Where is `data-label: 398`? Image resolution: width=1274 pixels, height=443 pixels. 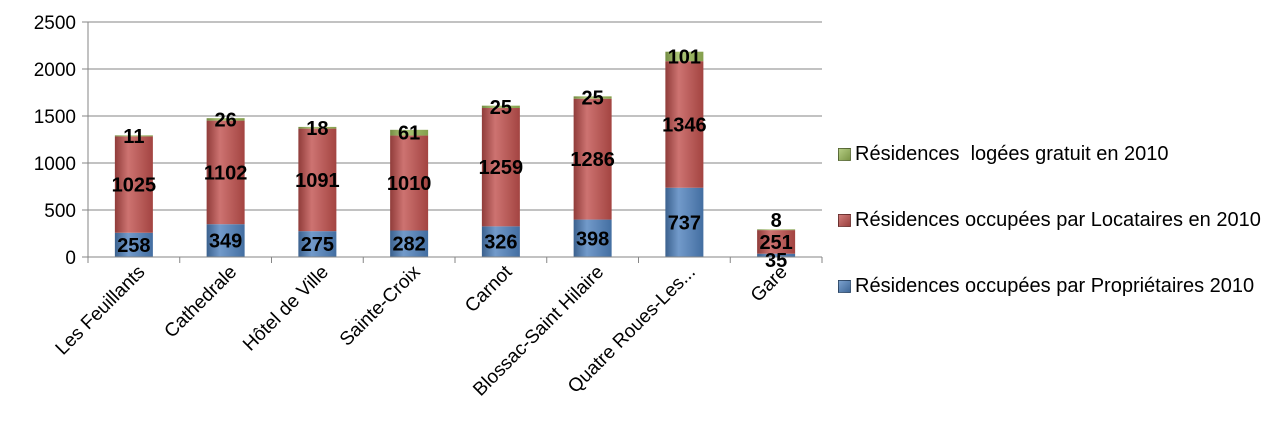 data-label: 398 is located at coordinates (592, 239).